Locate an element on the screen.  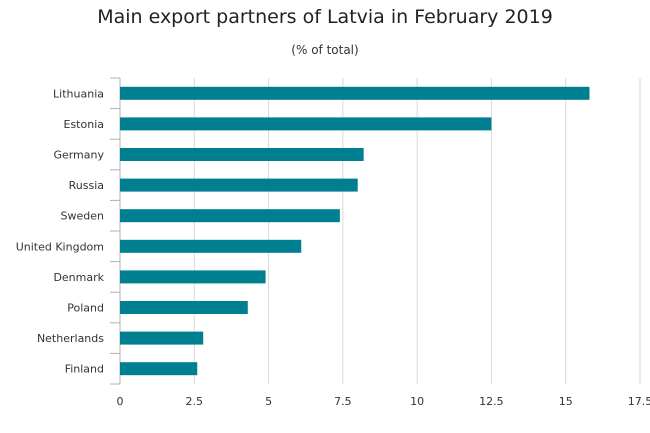
category-label: United Kingdom is located at coordinates (60, 246).